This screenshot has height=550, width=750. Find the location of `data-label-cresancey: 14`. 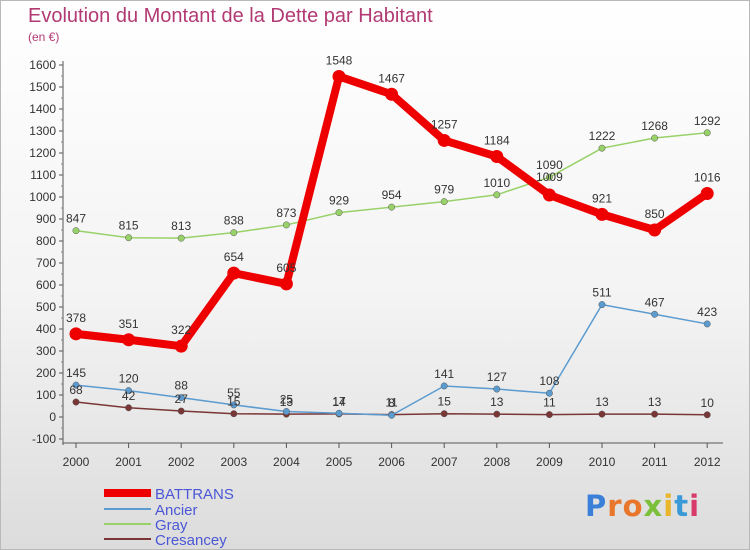

data-label-cresancey: 14 is located at coordinates (339, 402).